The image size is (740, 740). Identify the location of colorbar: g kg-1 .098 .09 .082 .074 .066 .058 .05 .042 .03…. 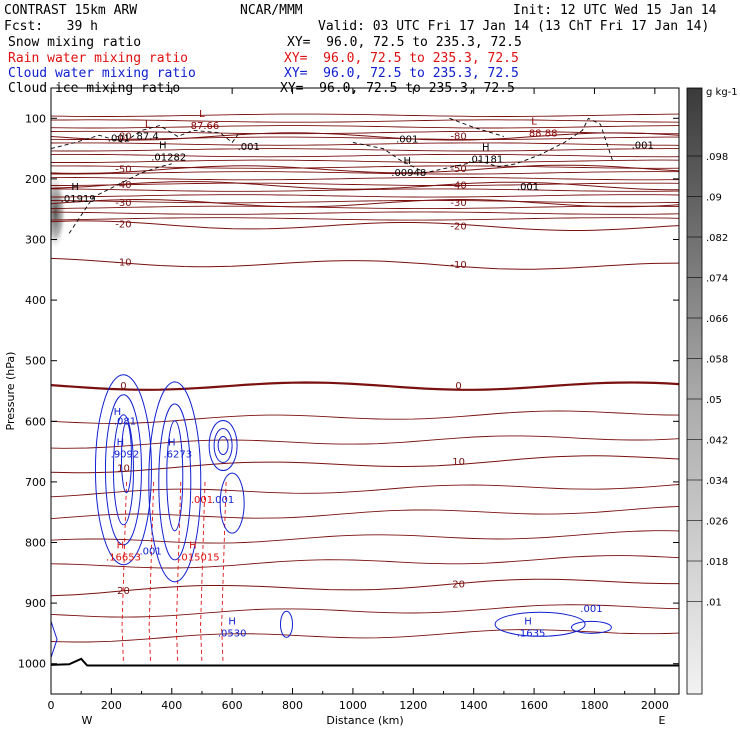
(712, 391).